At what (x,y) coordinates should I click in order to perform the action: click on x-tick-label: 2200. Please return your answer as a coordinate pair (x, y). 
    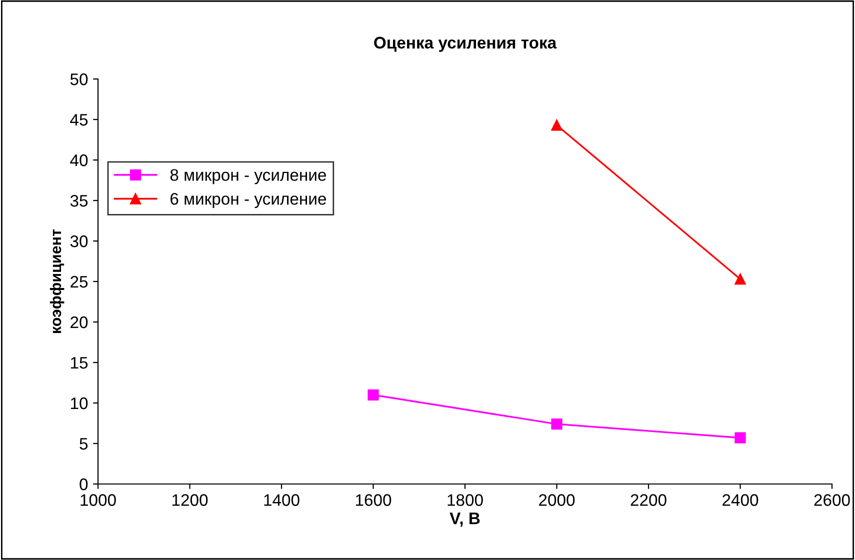
    Looking at the image, I should click on (648, 500).